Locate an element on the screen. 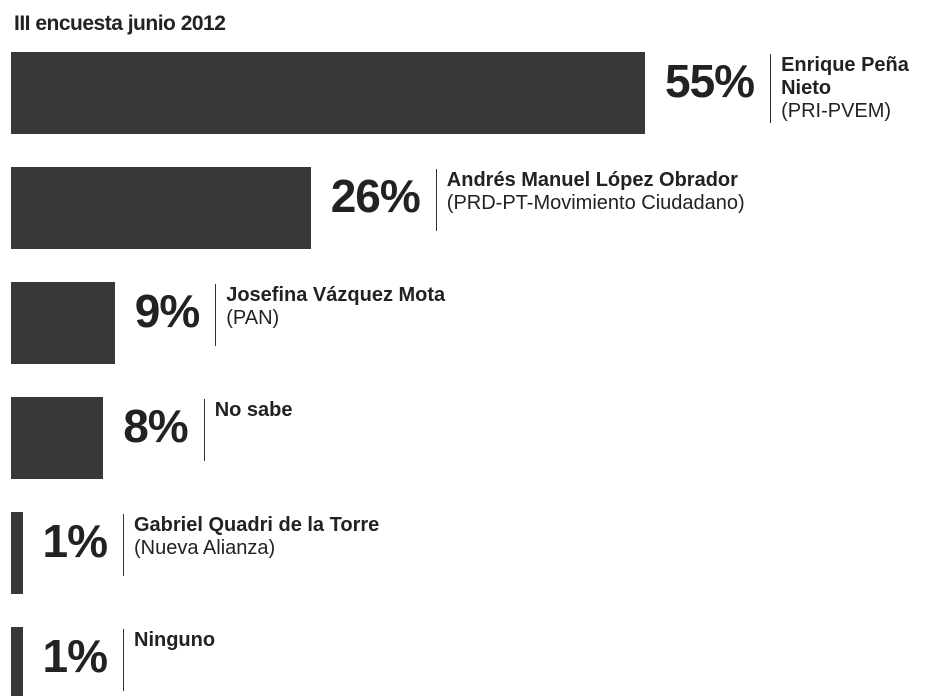 The image size is (949, 696). value-label: 55% is located at coordinates (710, 81).